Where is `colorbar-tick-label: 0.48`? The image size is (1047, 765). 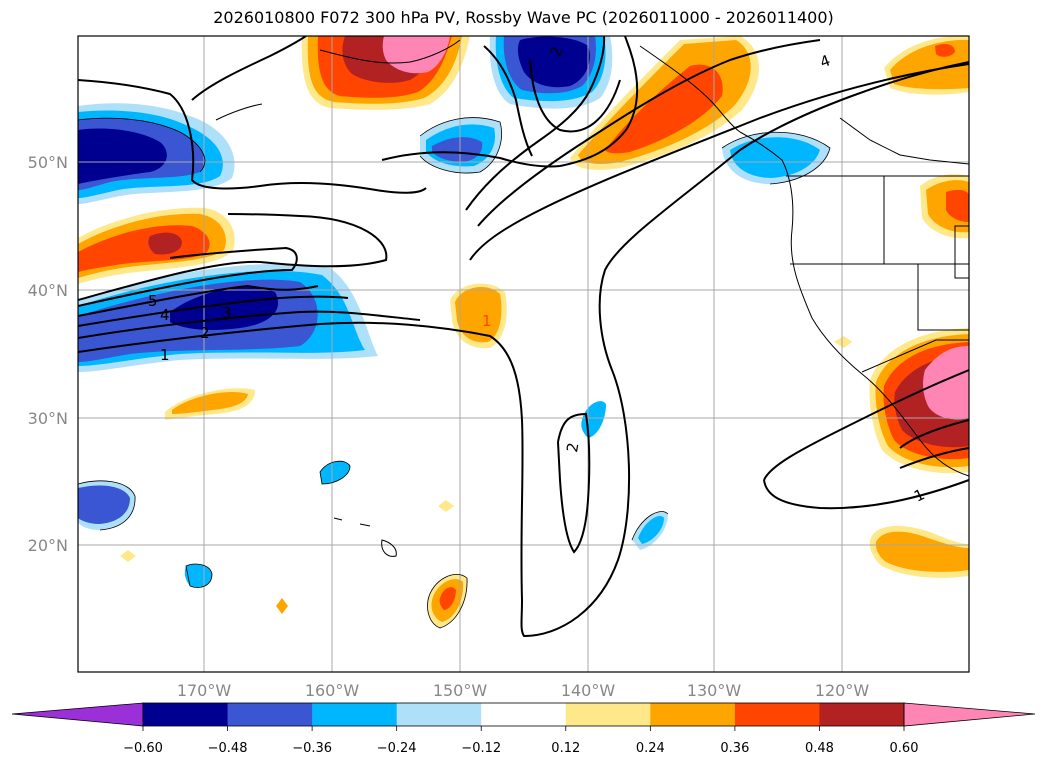 colorbar-tick-label: 0.48 is located at coordinates (819, 748).